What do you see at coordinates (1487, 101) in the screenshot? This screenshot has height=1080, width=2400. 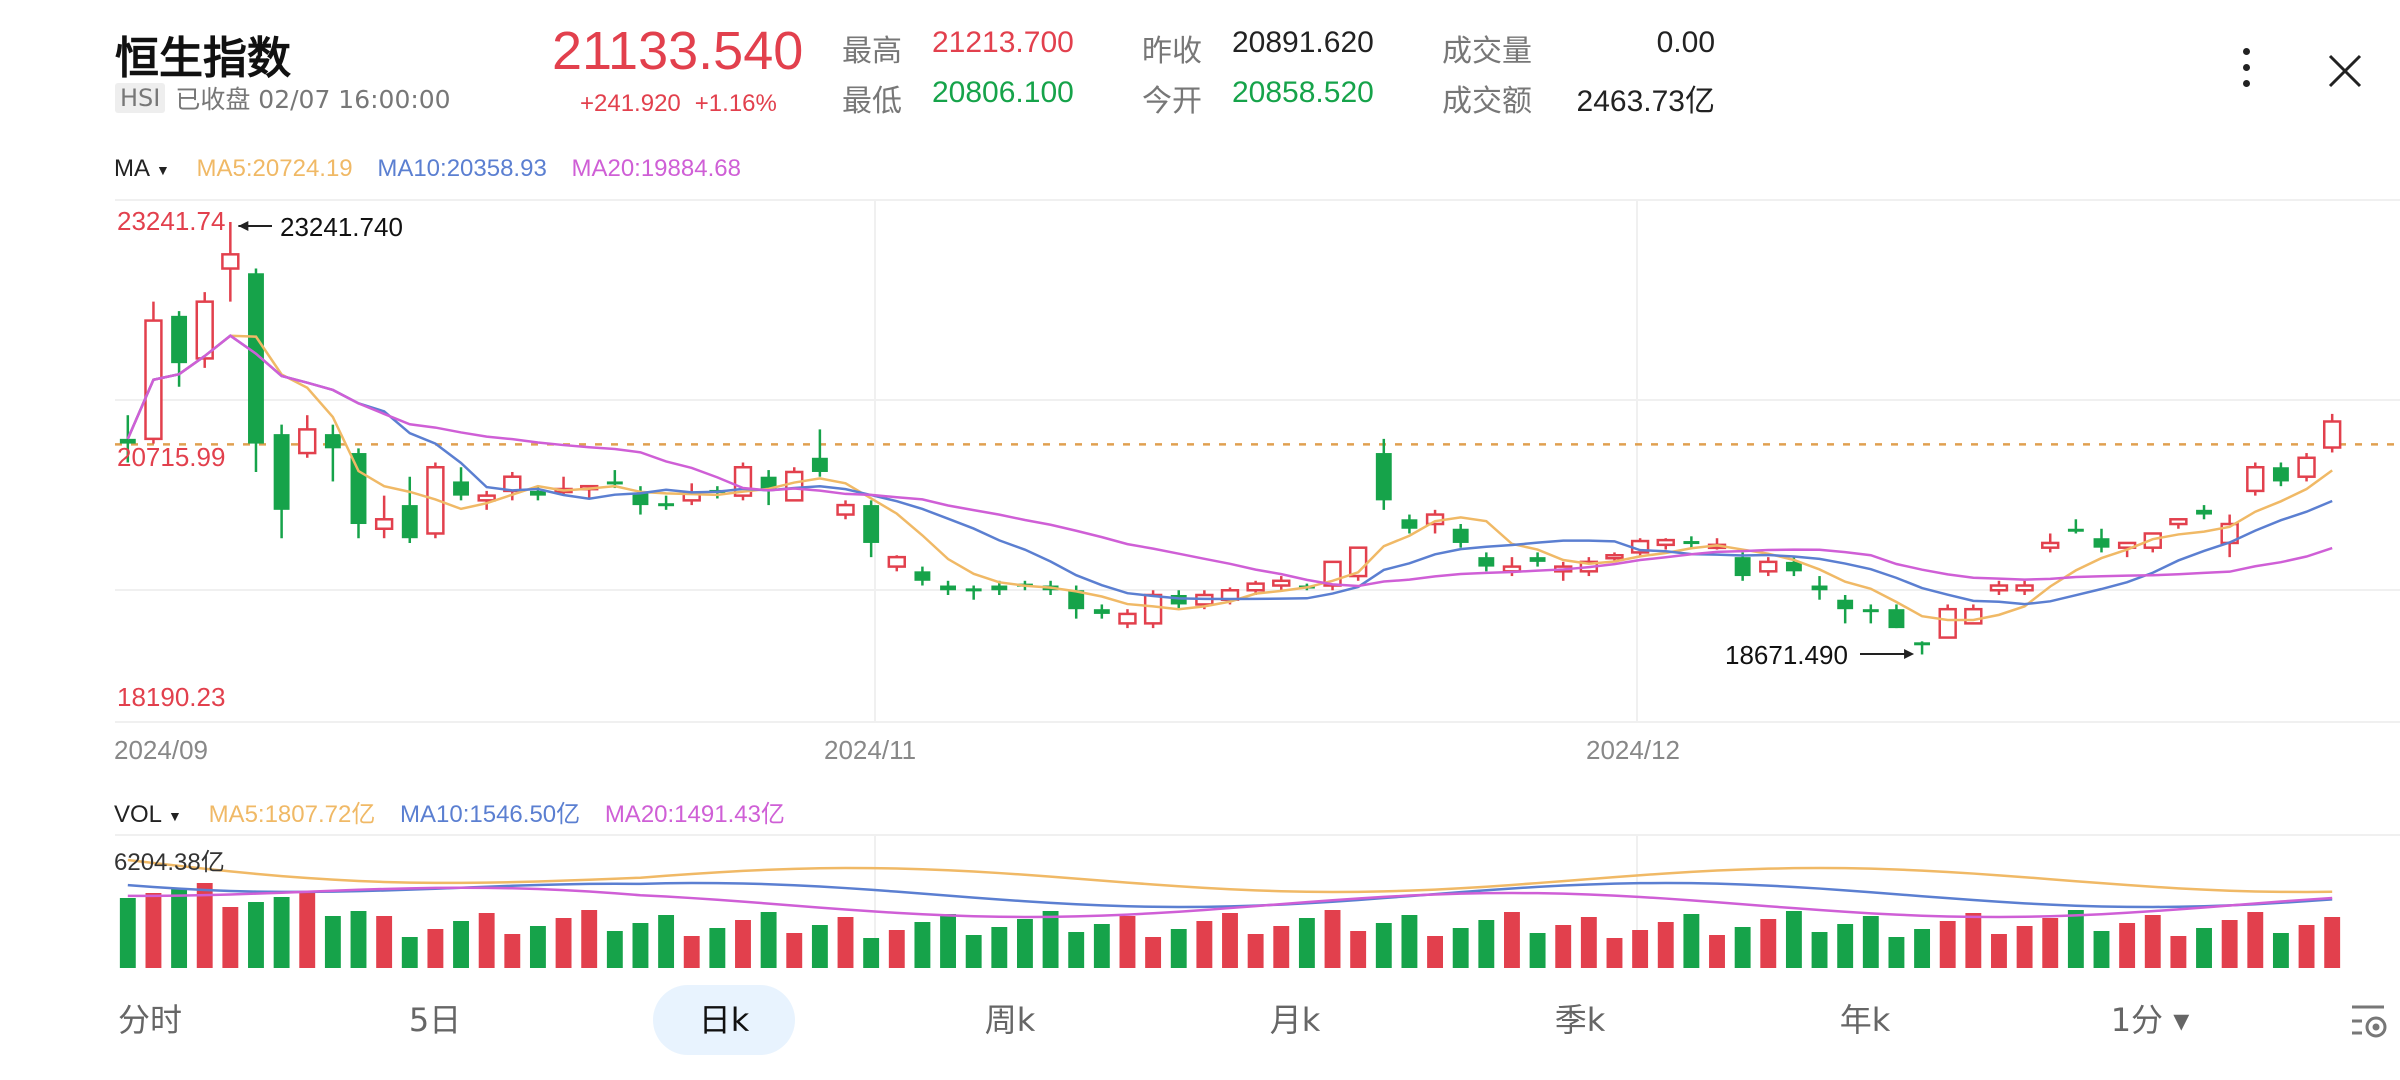 I see `turnover-label: 成交额` at bounding box center [1487, 101].